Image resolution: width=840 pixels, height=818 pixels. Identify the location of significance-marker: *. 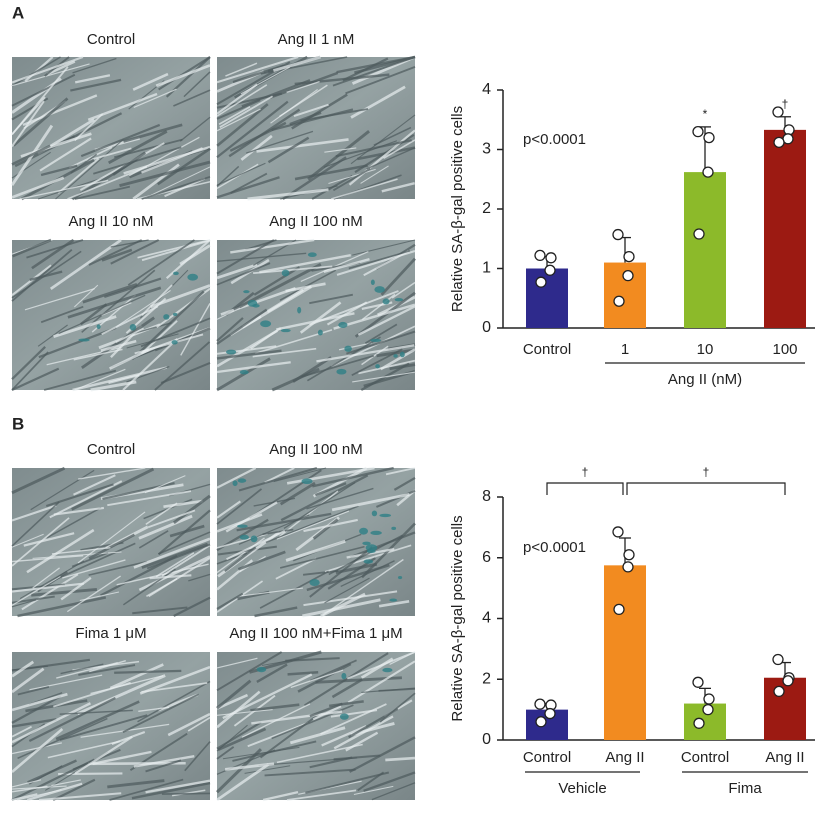
(705, 114).